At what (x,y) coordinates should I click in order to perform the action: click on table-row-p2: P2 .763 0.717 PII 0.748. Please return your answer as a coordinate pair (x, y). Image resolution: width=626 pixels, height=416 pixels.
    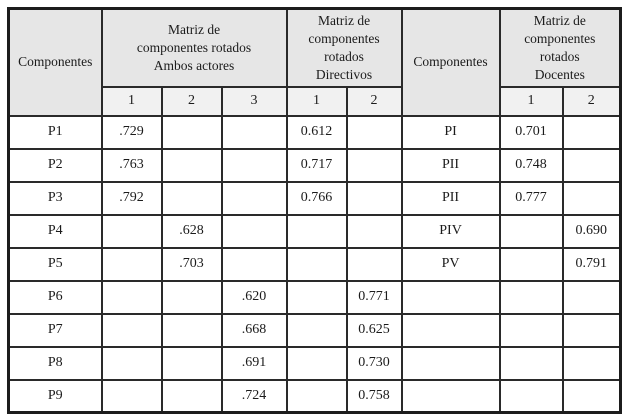
    Looking at the image, I should click on (314, 165).